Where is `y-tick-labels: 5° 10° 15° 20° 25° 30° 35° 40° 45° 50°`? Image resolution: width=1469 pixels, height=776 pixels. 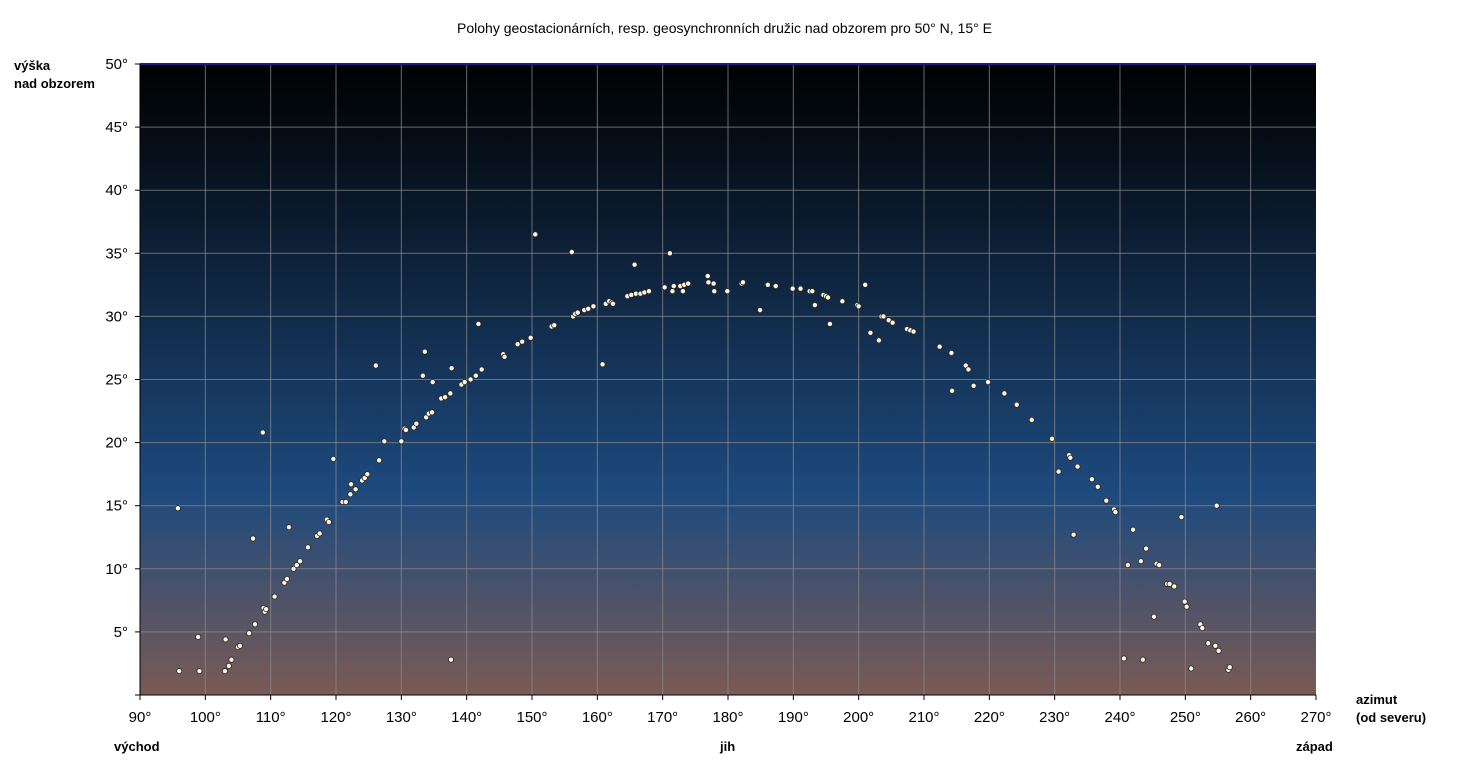
y-tick-labels: 5° 10° 15° 20° 25° 30° 35° 40° 45° 50° is located at coordinates (116, 348).